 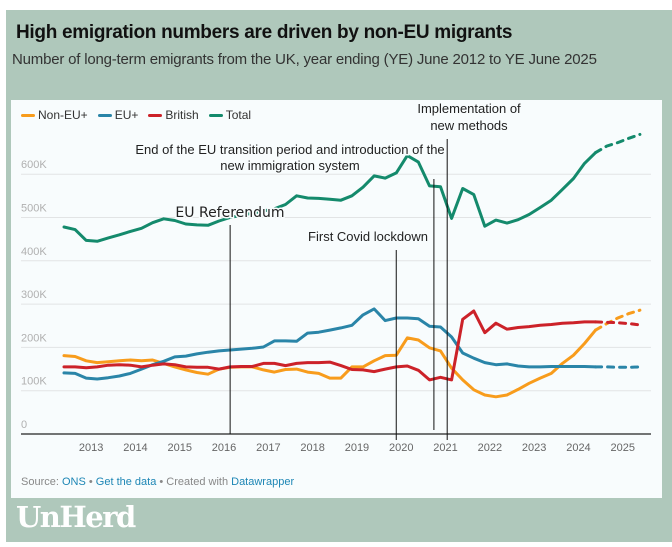 I want to click on annotation-text-new-methods: Implementation of, so click(x=469, y=108).